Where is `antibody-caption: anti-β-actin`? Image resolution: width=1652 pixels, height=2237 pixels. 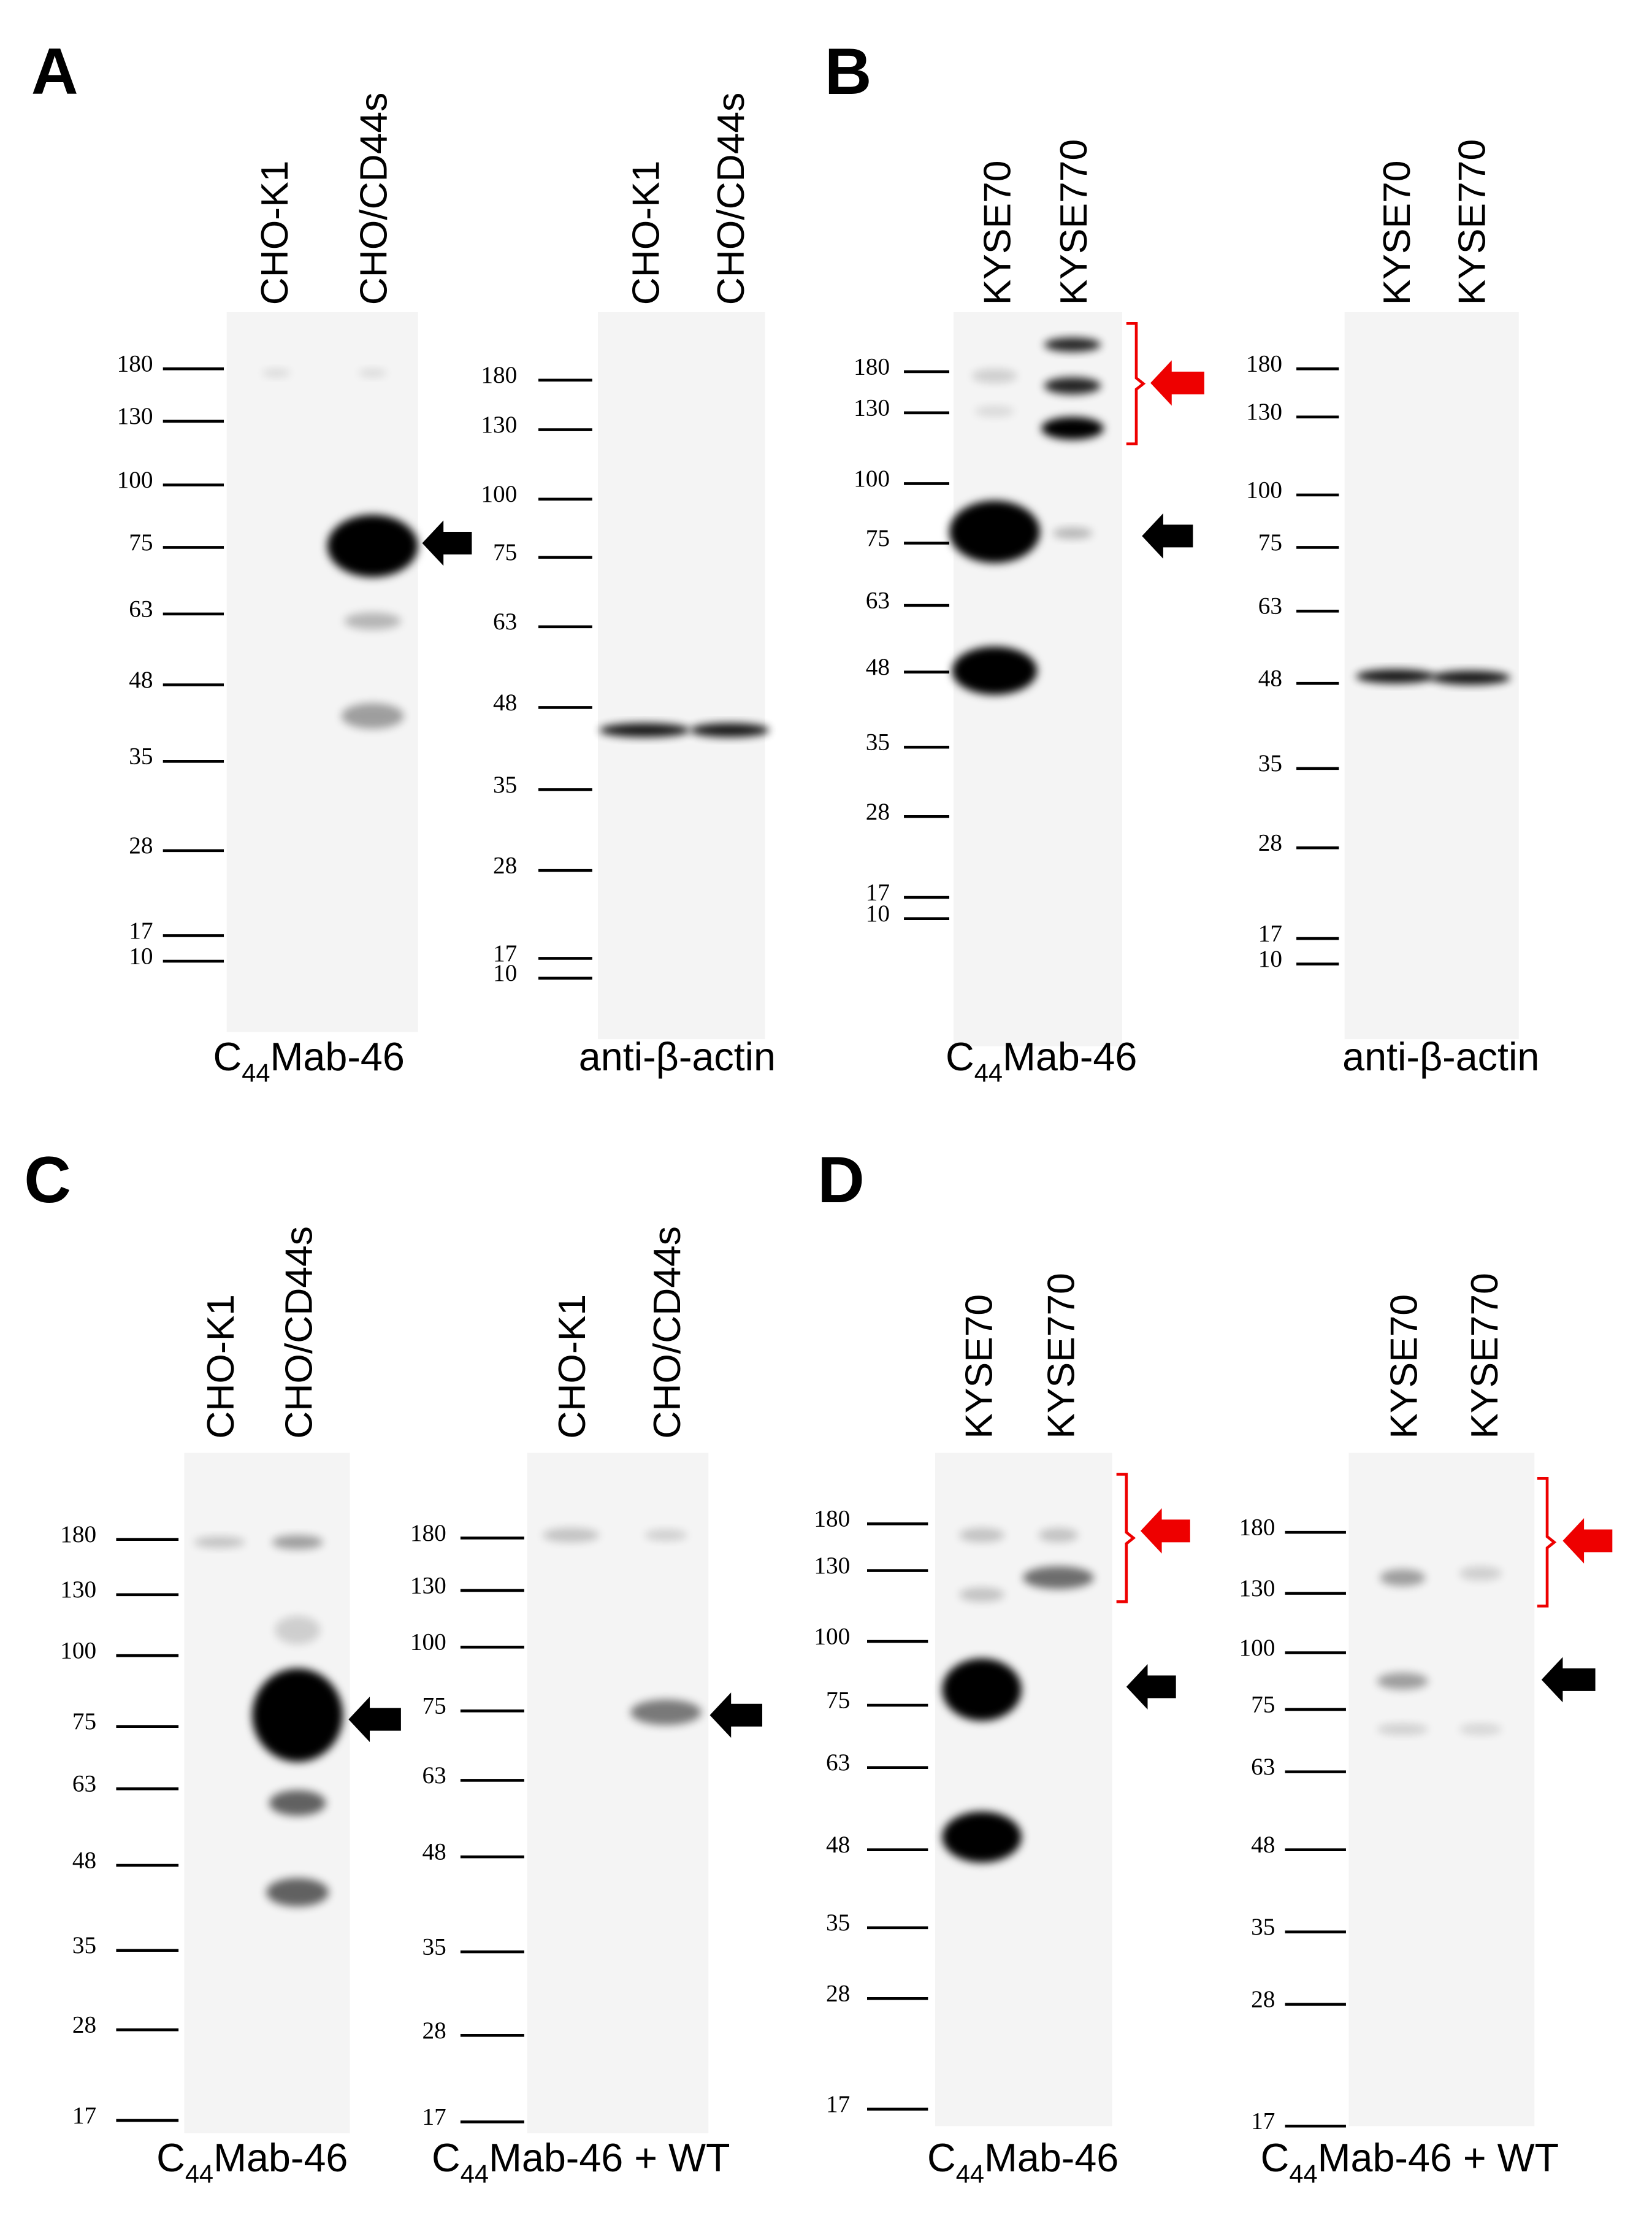 antibody-caption: anti-β-actin is located at coordinates (677, 1056).